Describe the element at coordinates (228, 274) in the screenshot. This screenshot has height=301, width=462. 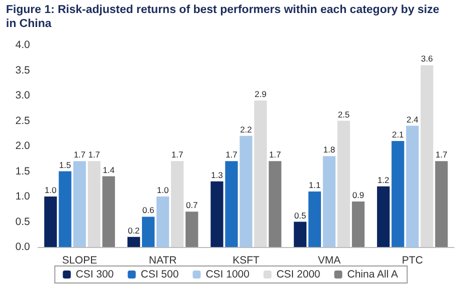
I see `legend-label: CSI 1000` at that location.